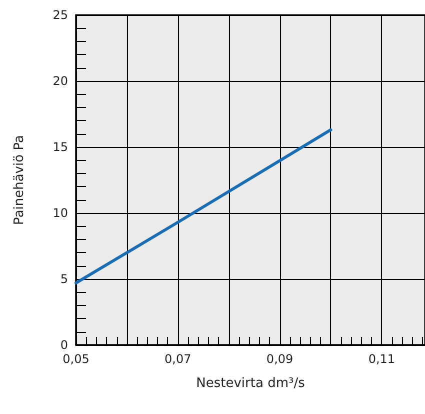 Image resolution: width=425 pixels, height=414 pixels. I want to click on y-tick-label: 20, so click(60, 81).